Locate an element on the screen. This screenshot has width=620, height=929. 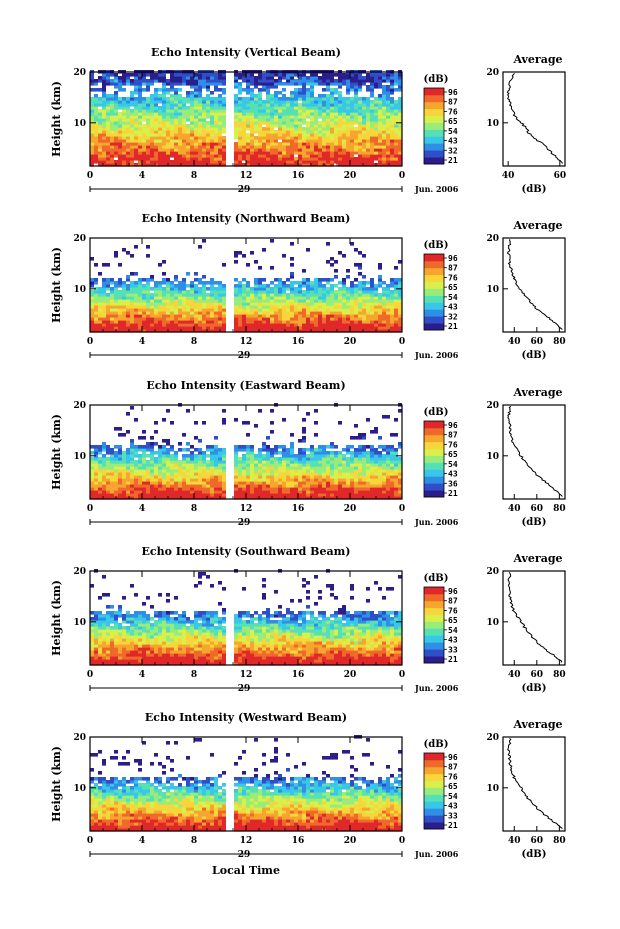
heatmap-cells is located at coordinates (246, 118).